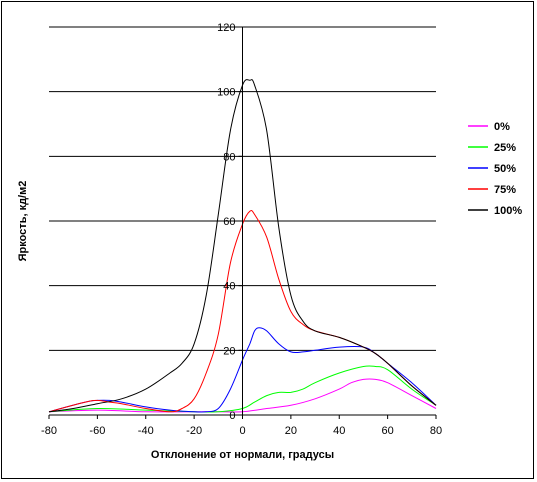  I want to click on x-tick-label-7: 60, so click(388, 431).